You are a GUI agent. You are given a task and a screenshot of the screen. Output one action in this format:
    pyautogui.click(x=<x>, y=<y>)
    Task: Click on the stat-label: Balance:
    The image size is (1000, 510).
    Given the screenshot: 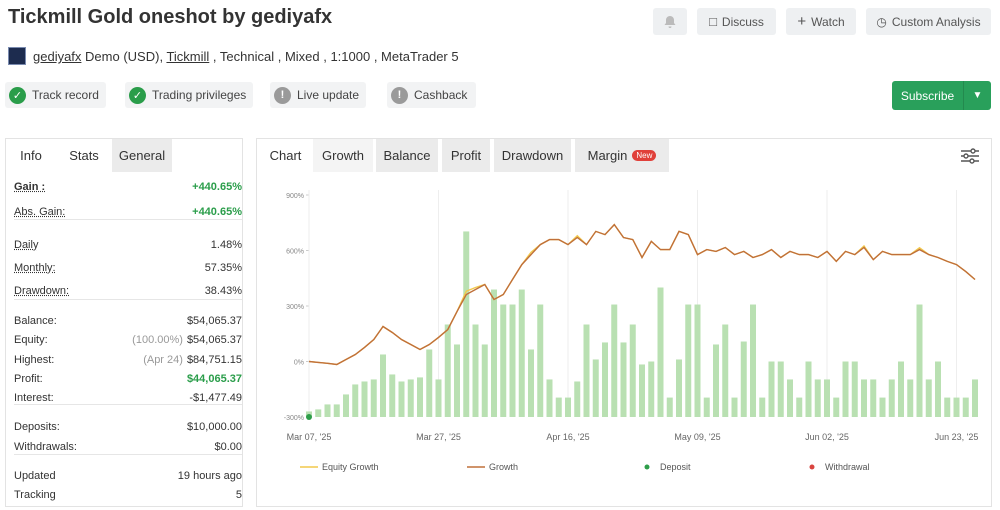 What is the action you would take?
    pyautogui.click(x=35, y=321)
    